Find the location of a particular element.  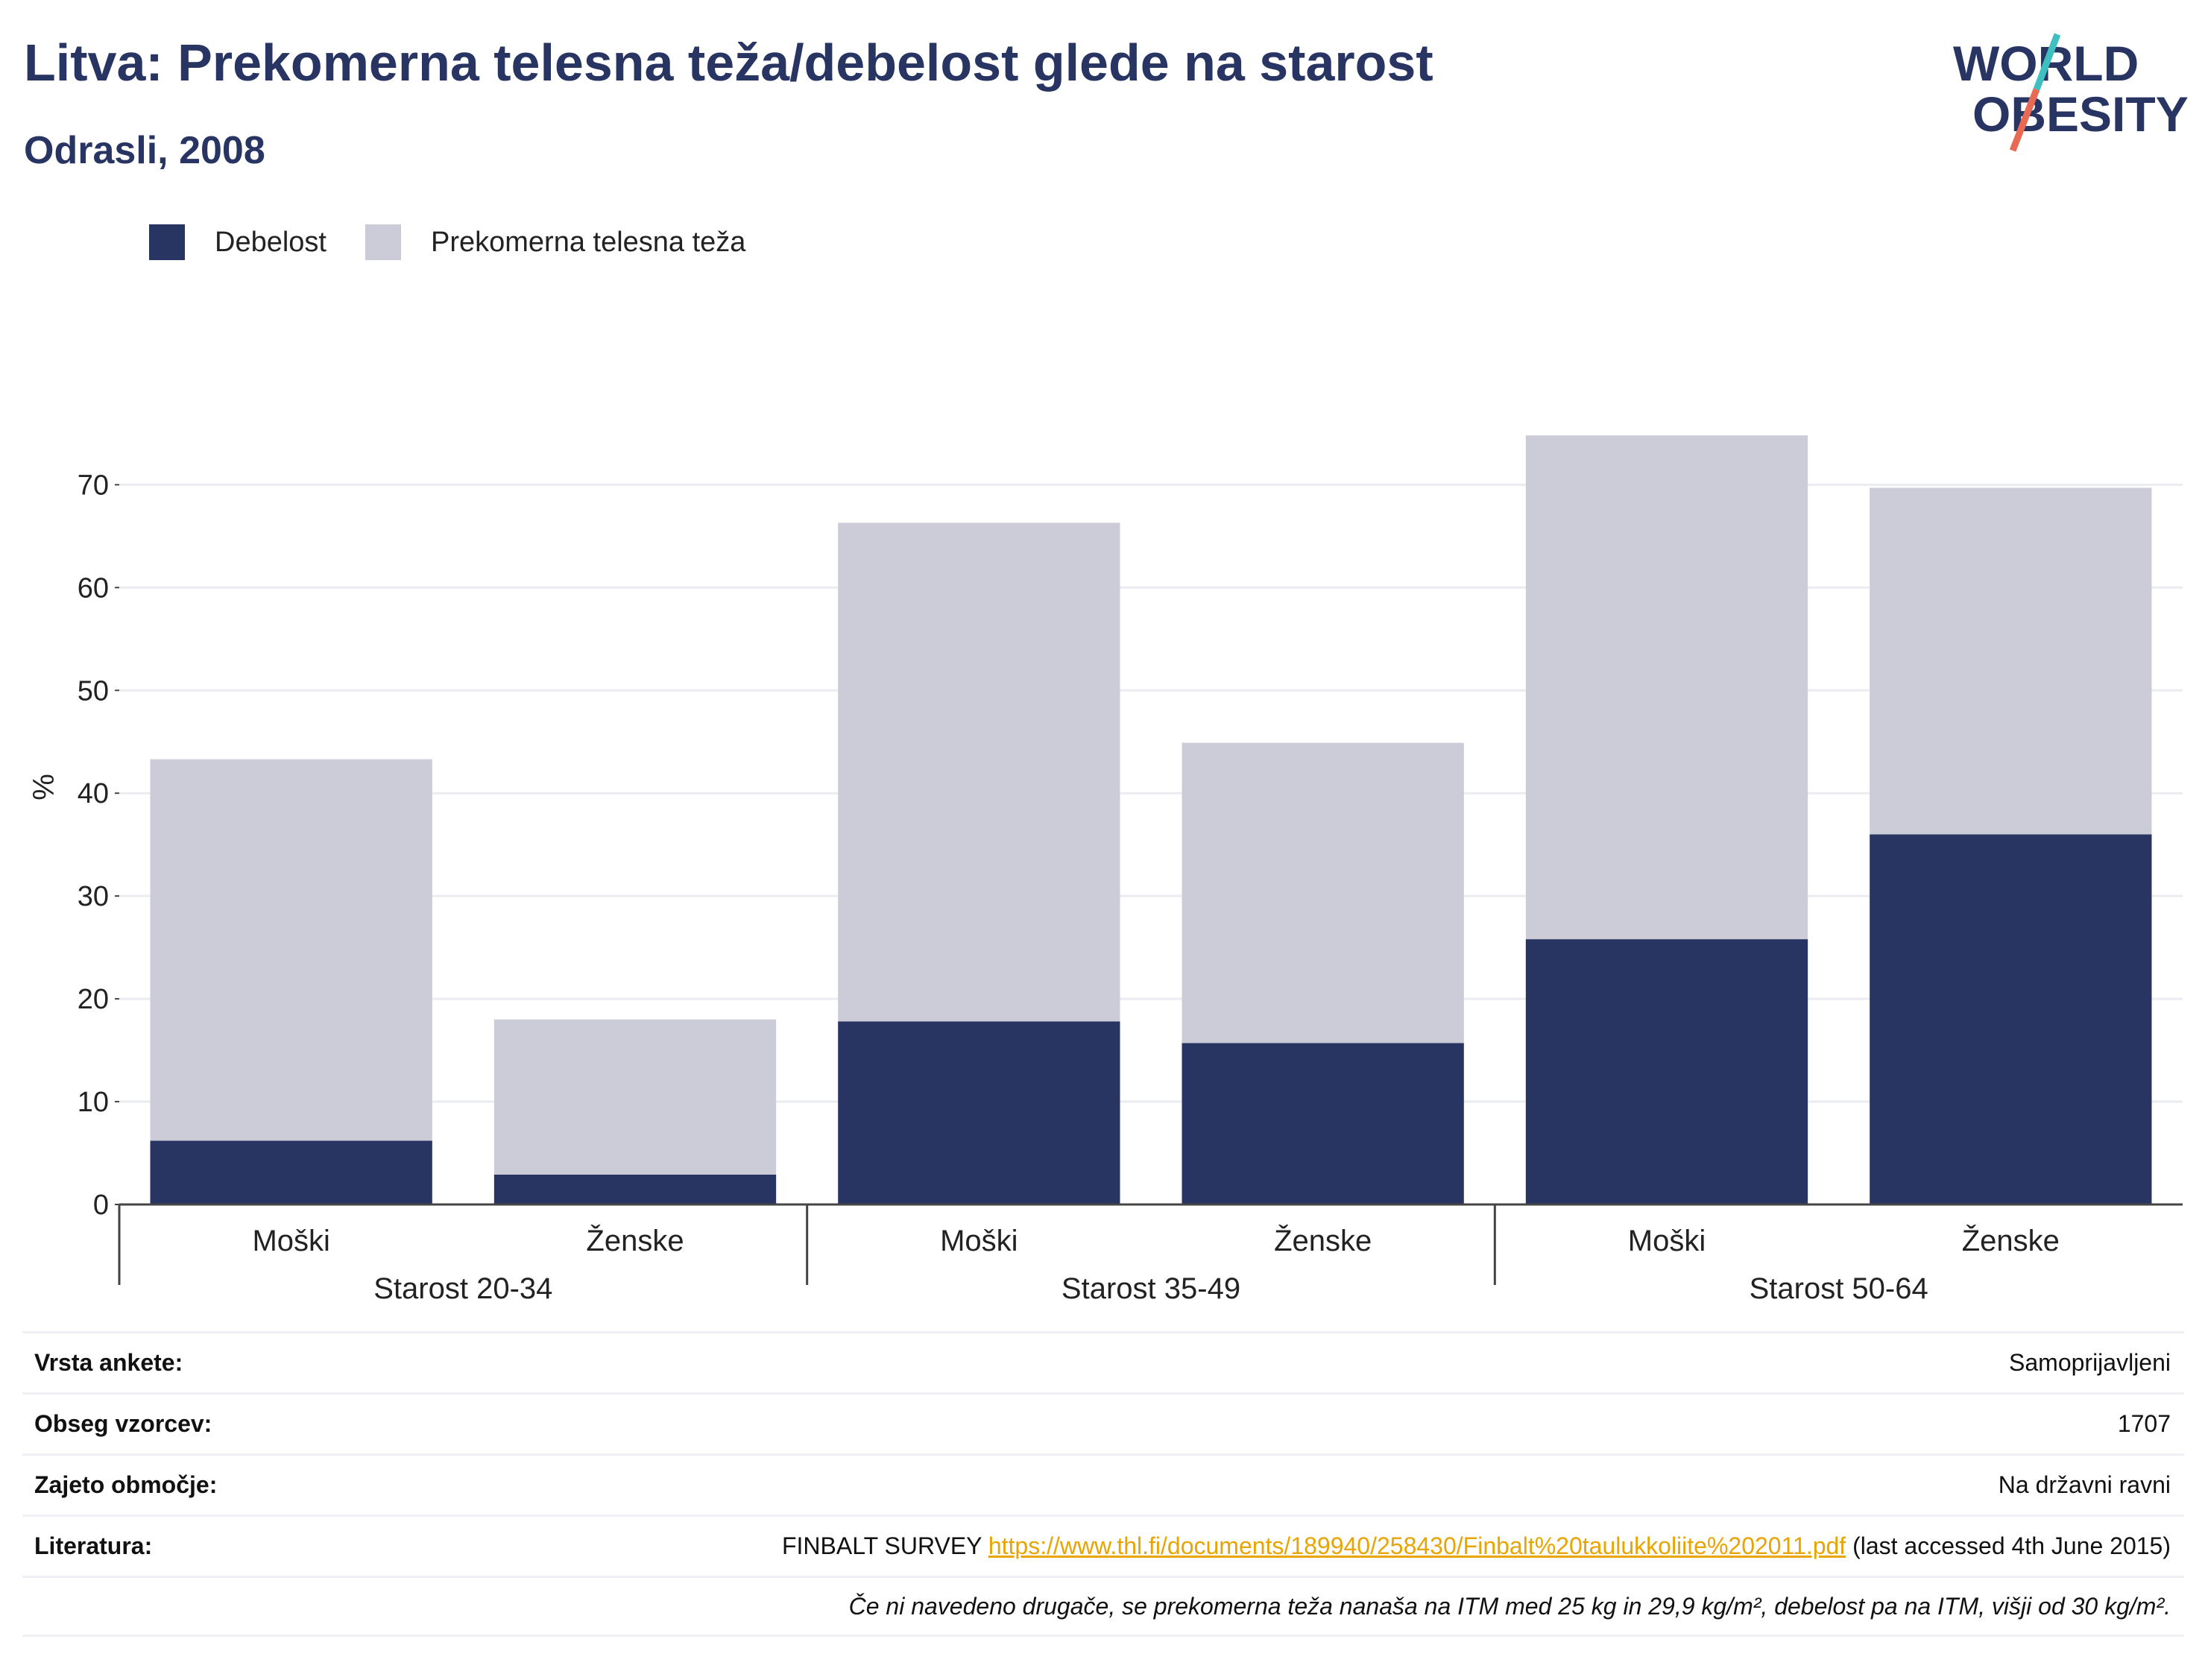

legend-label-overweight: Prekomerna telesna teža is located at coordinates (588, 242).